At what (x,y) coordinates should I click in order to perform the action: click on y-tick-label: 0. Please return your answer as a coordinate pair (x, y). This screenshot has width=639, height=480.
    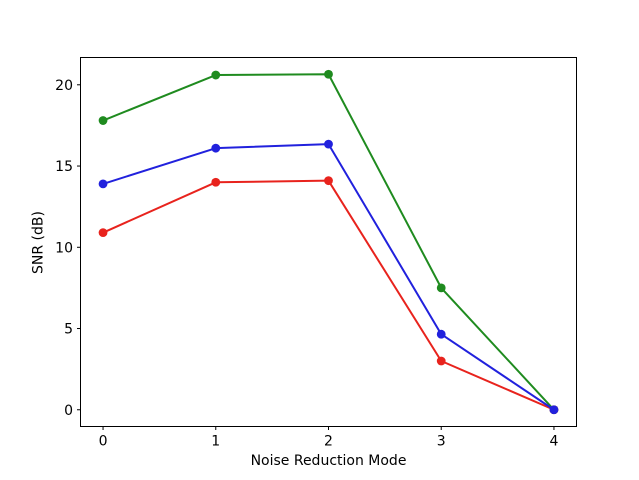
    Looking at the image, I should click on (68, 411).